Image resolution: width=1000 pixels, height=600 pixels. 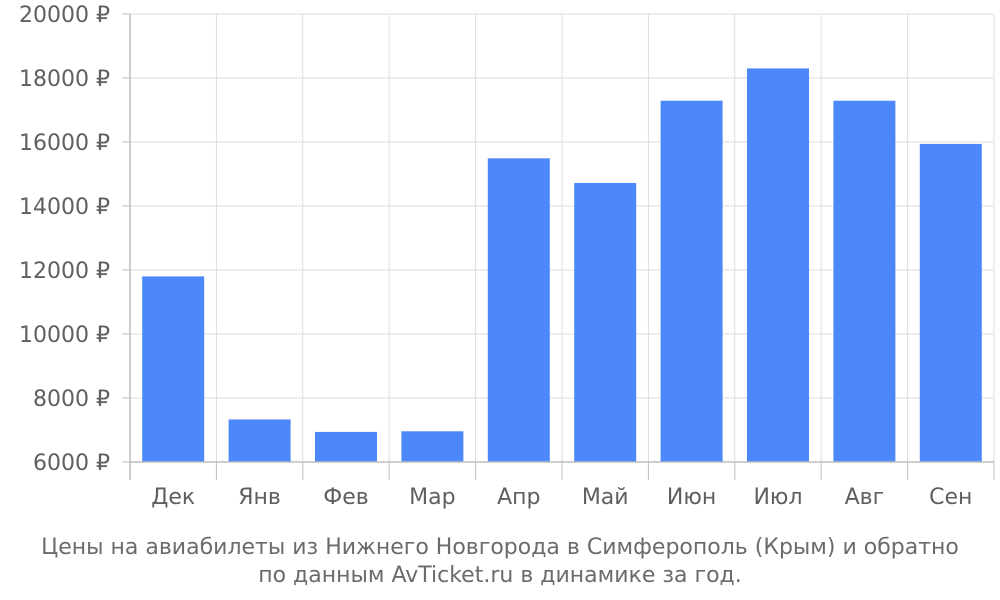 What do you see at coordinates (345, 497) in the screenshot?
I see `x-tick-label: Фев` at bounding box center [345, 497].